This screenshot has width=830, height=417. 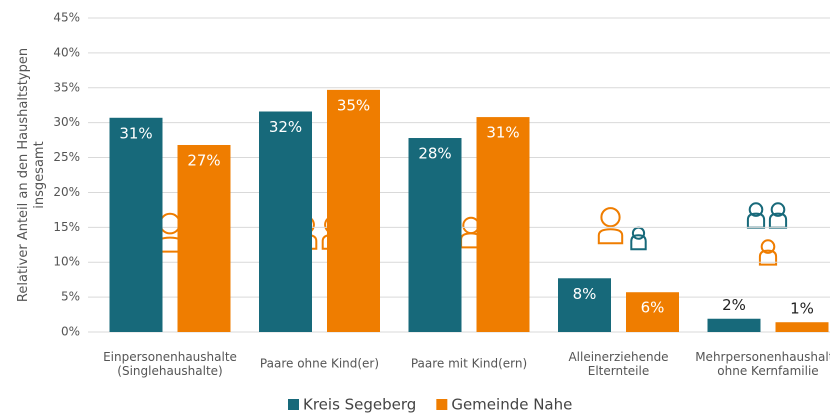 What do you see at coordinates (353, 105) in the screenshot?
I see `value-label: 35%` at bounding box center [353, 105].